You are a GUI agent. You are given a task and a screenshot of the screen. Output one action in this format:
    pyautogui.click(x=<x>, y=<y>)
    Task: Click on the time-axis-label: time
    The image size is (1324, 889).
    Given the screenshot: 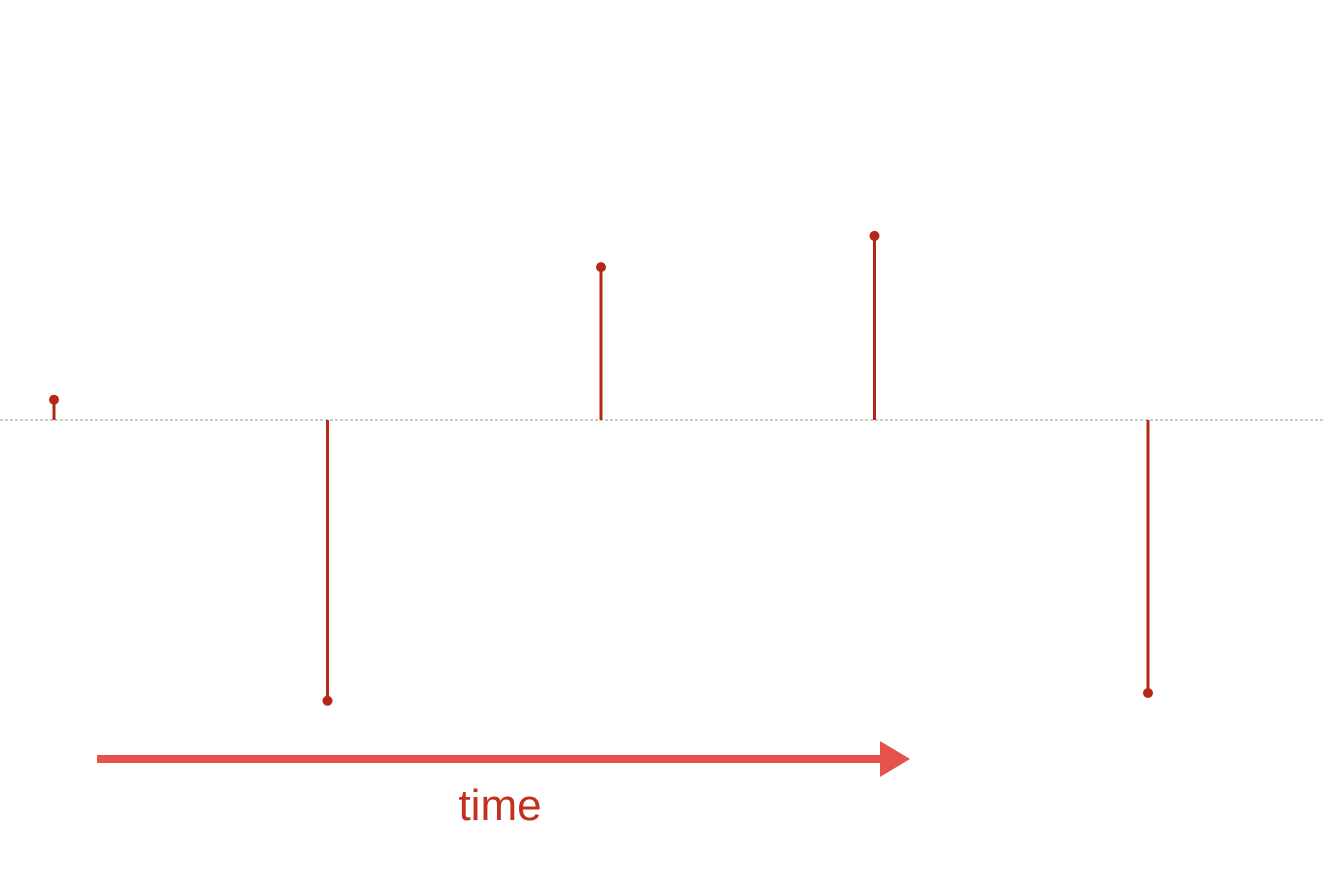 What is the action you would take?
    pyautogui.click(x=499, y=805)
    